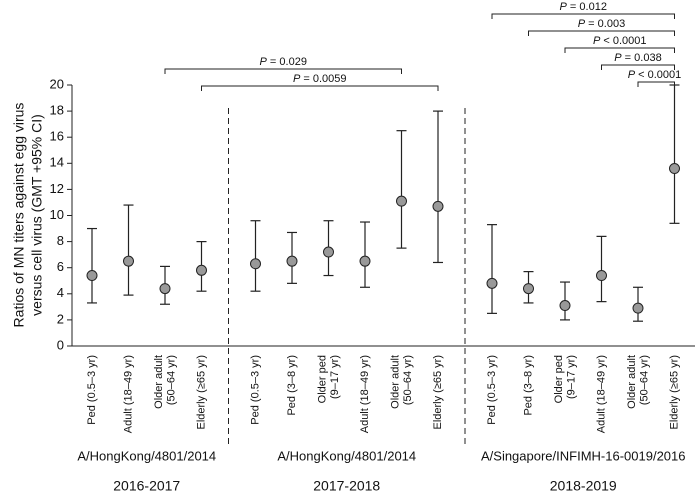  I want to click on group-season: 2016-2017, so click(146, 486).